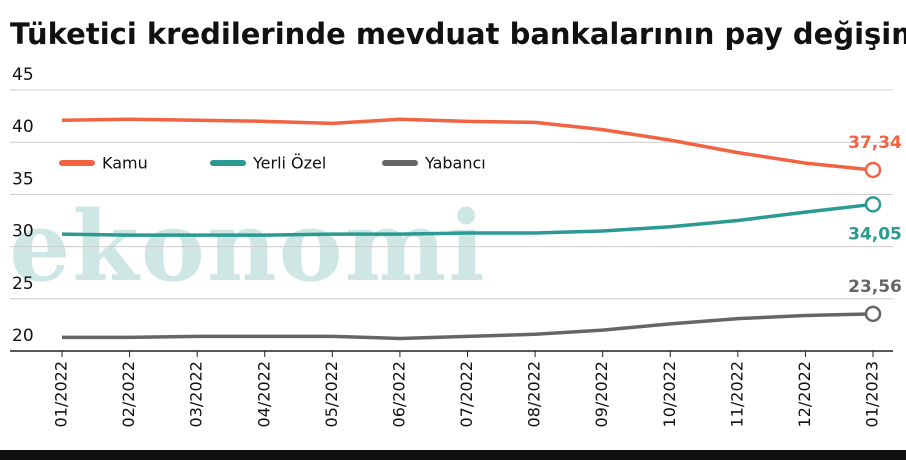  I want to click on x-tick-label: 05/2022, so click(331, 394).